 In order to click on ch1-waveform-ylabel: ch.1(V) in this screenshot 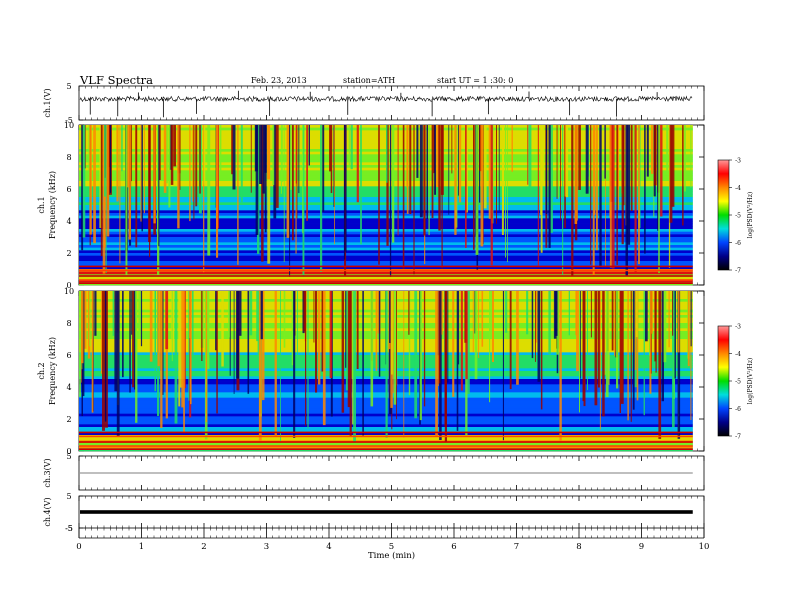, I will do `click(47, 102)`.